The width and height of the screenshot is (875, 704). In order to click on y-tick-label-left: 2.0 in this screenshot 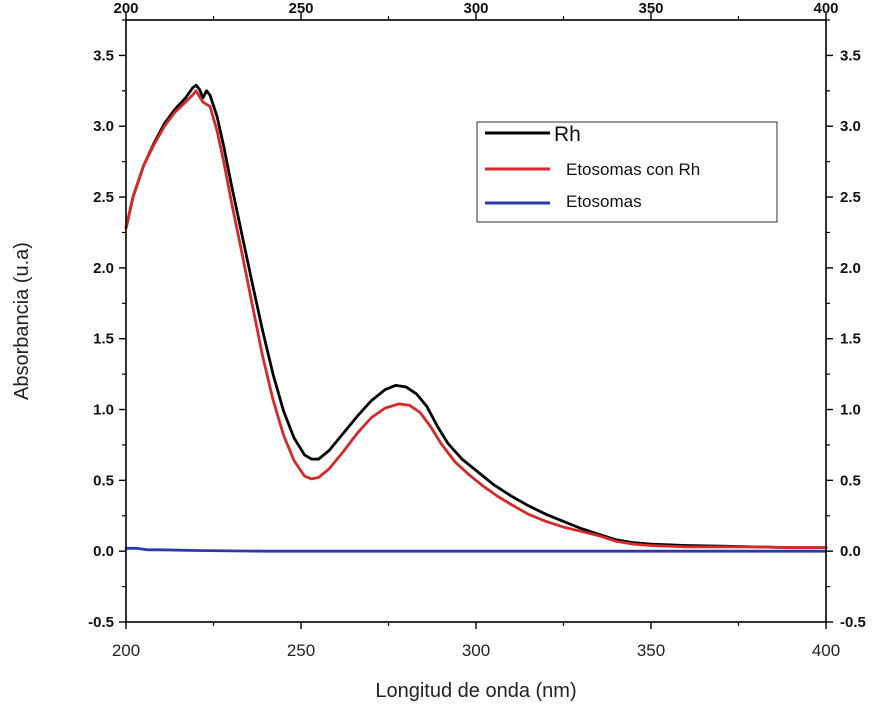, I will do `click(103, 268)`.